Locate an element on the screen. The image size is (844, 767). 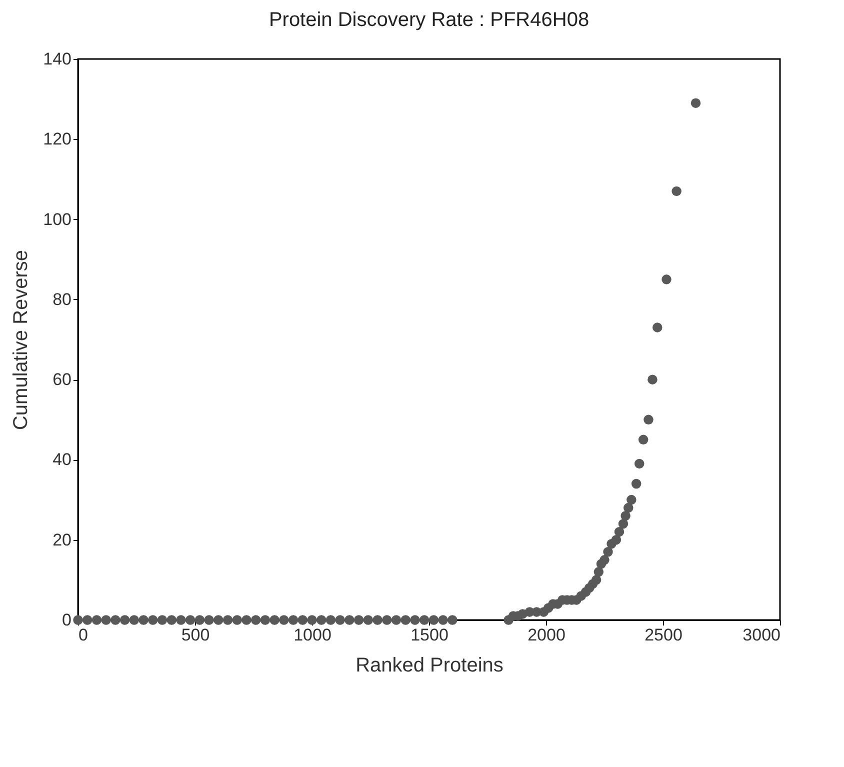
x-tick-label: 500 is located at coordinates (195, 635).